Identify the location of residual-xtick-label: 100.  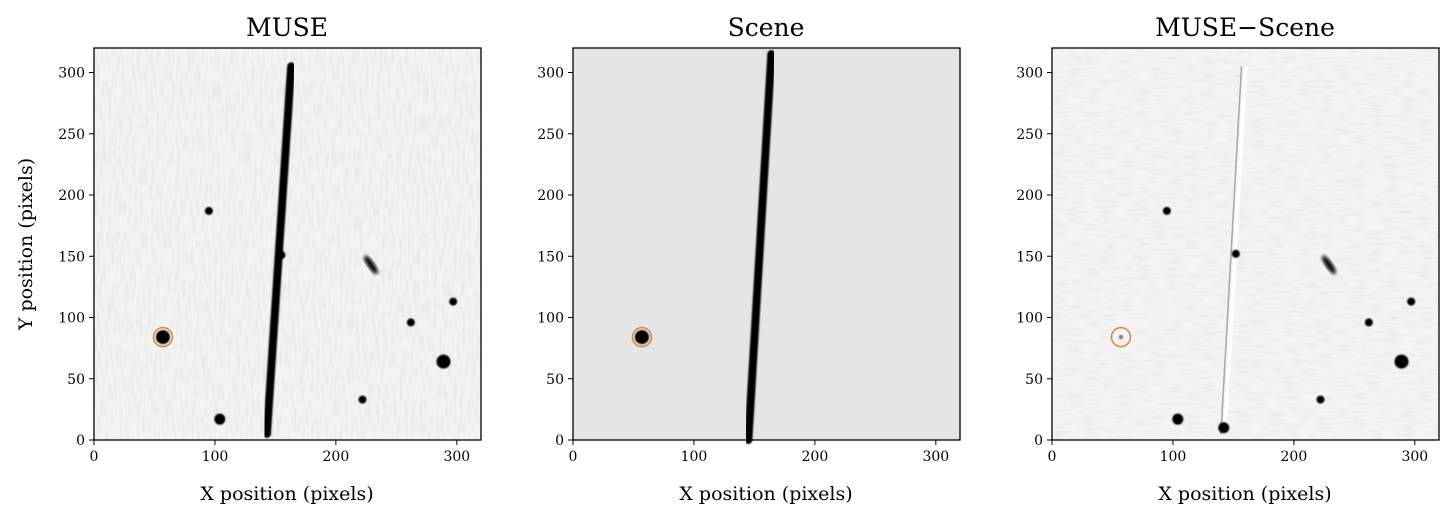
(1173, 457).